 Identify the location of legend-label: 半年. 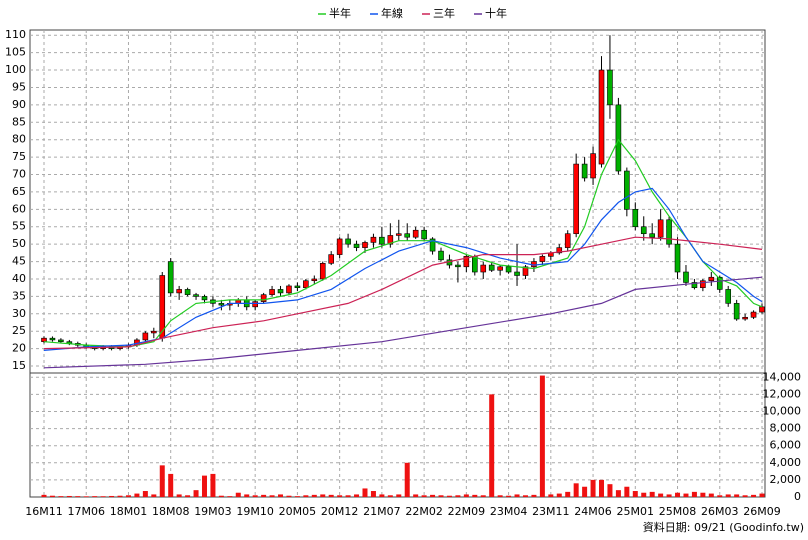
(340, 13).